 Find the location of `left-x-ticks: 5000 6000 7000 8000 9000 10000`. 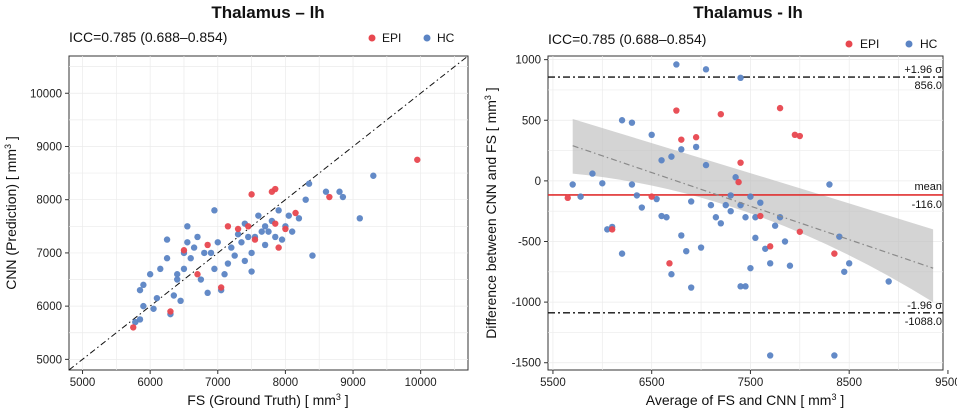

left-x-ticks: 5000 6000 7000 8000 9000 10000 is located at coordinates (253, 379).